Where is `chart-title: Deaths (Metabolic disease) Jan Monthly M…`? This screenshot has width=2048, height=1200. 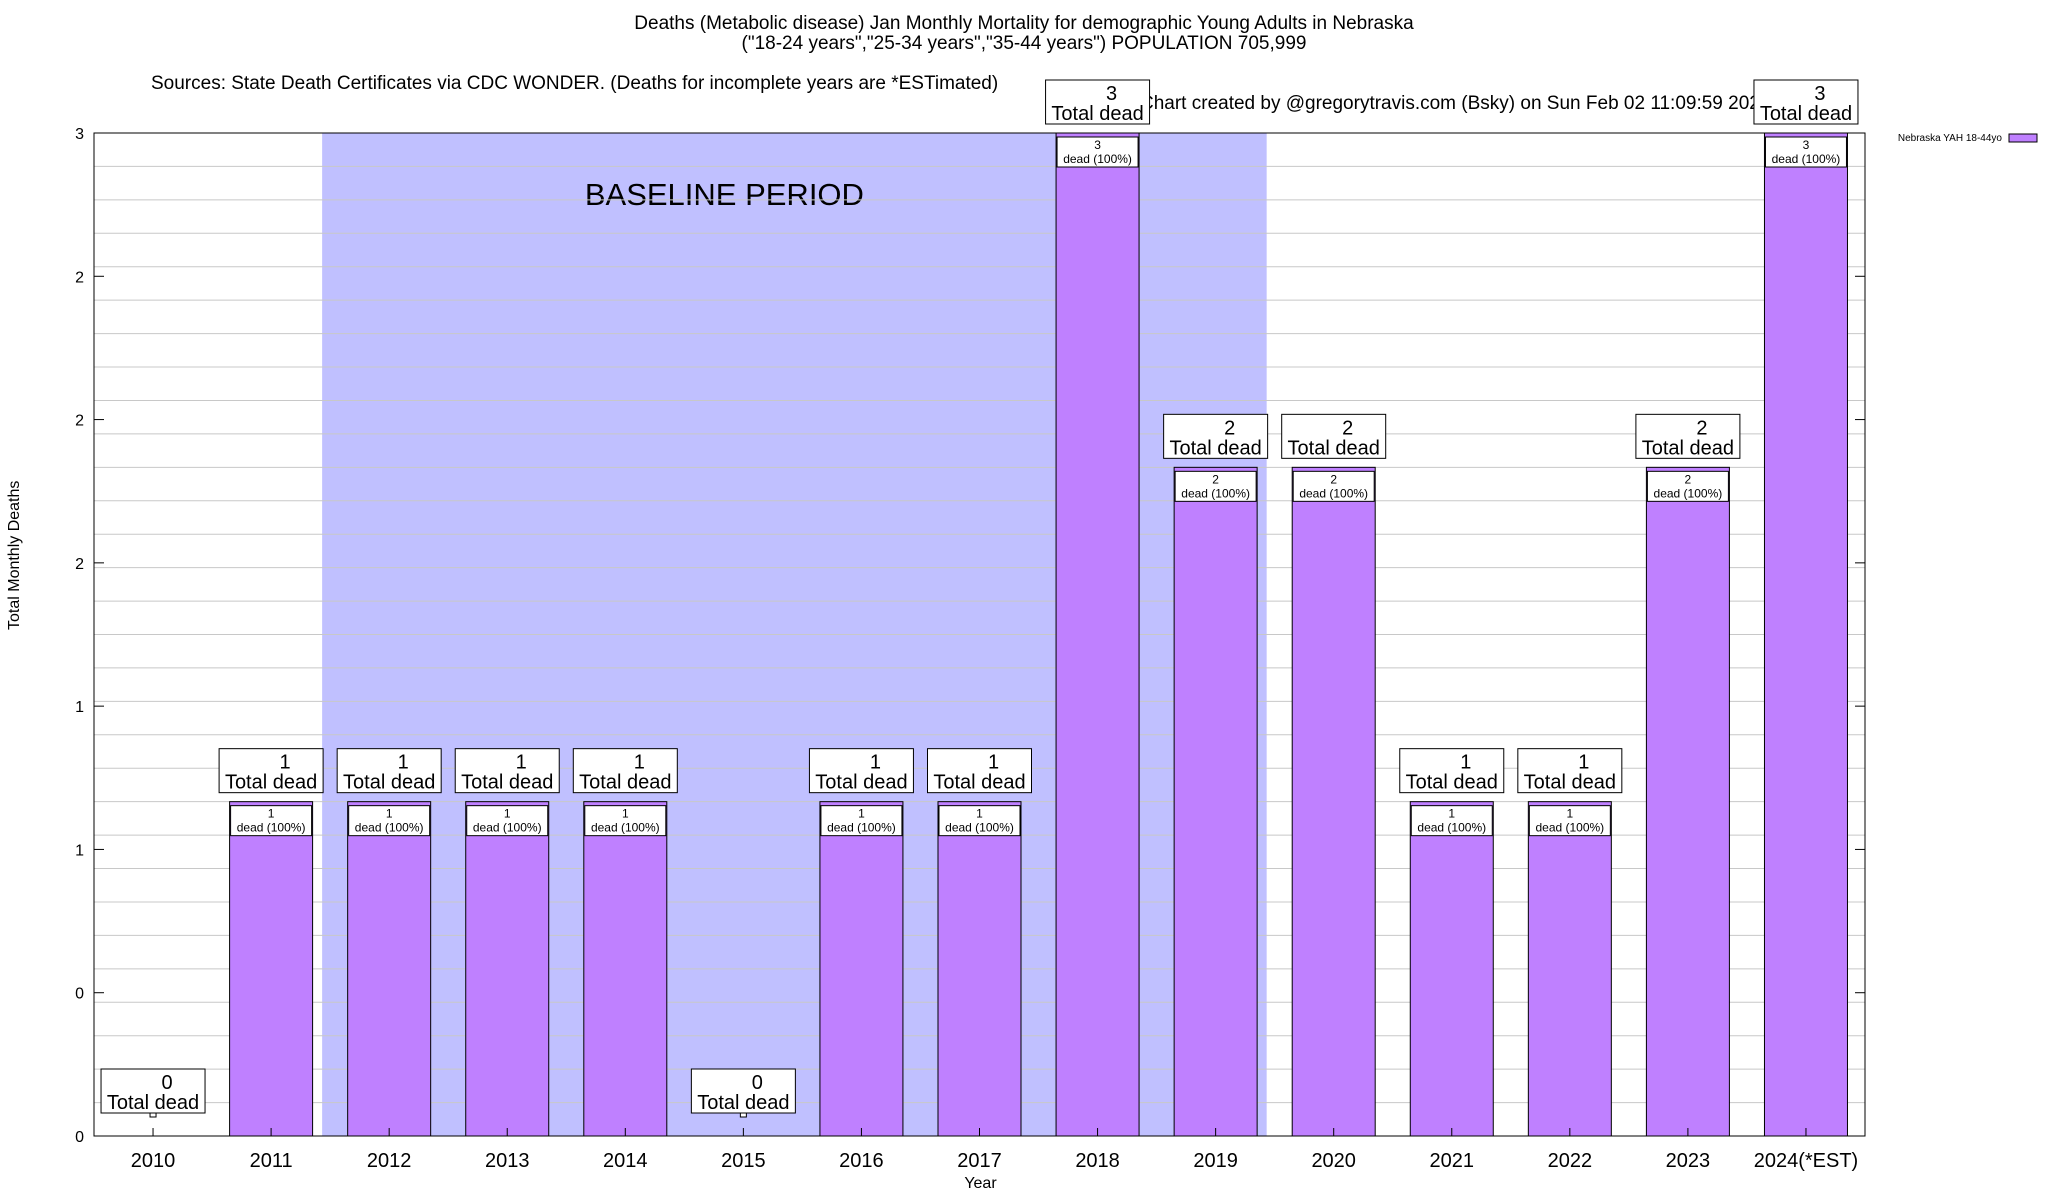
chart-title: Deaths (Metabolic disease) Jan Monthly M… is located at coordinates (1024, 23).